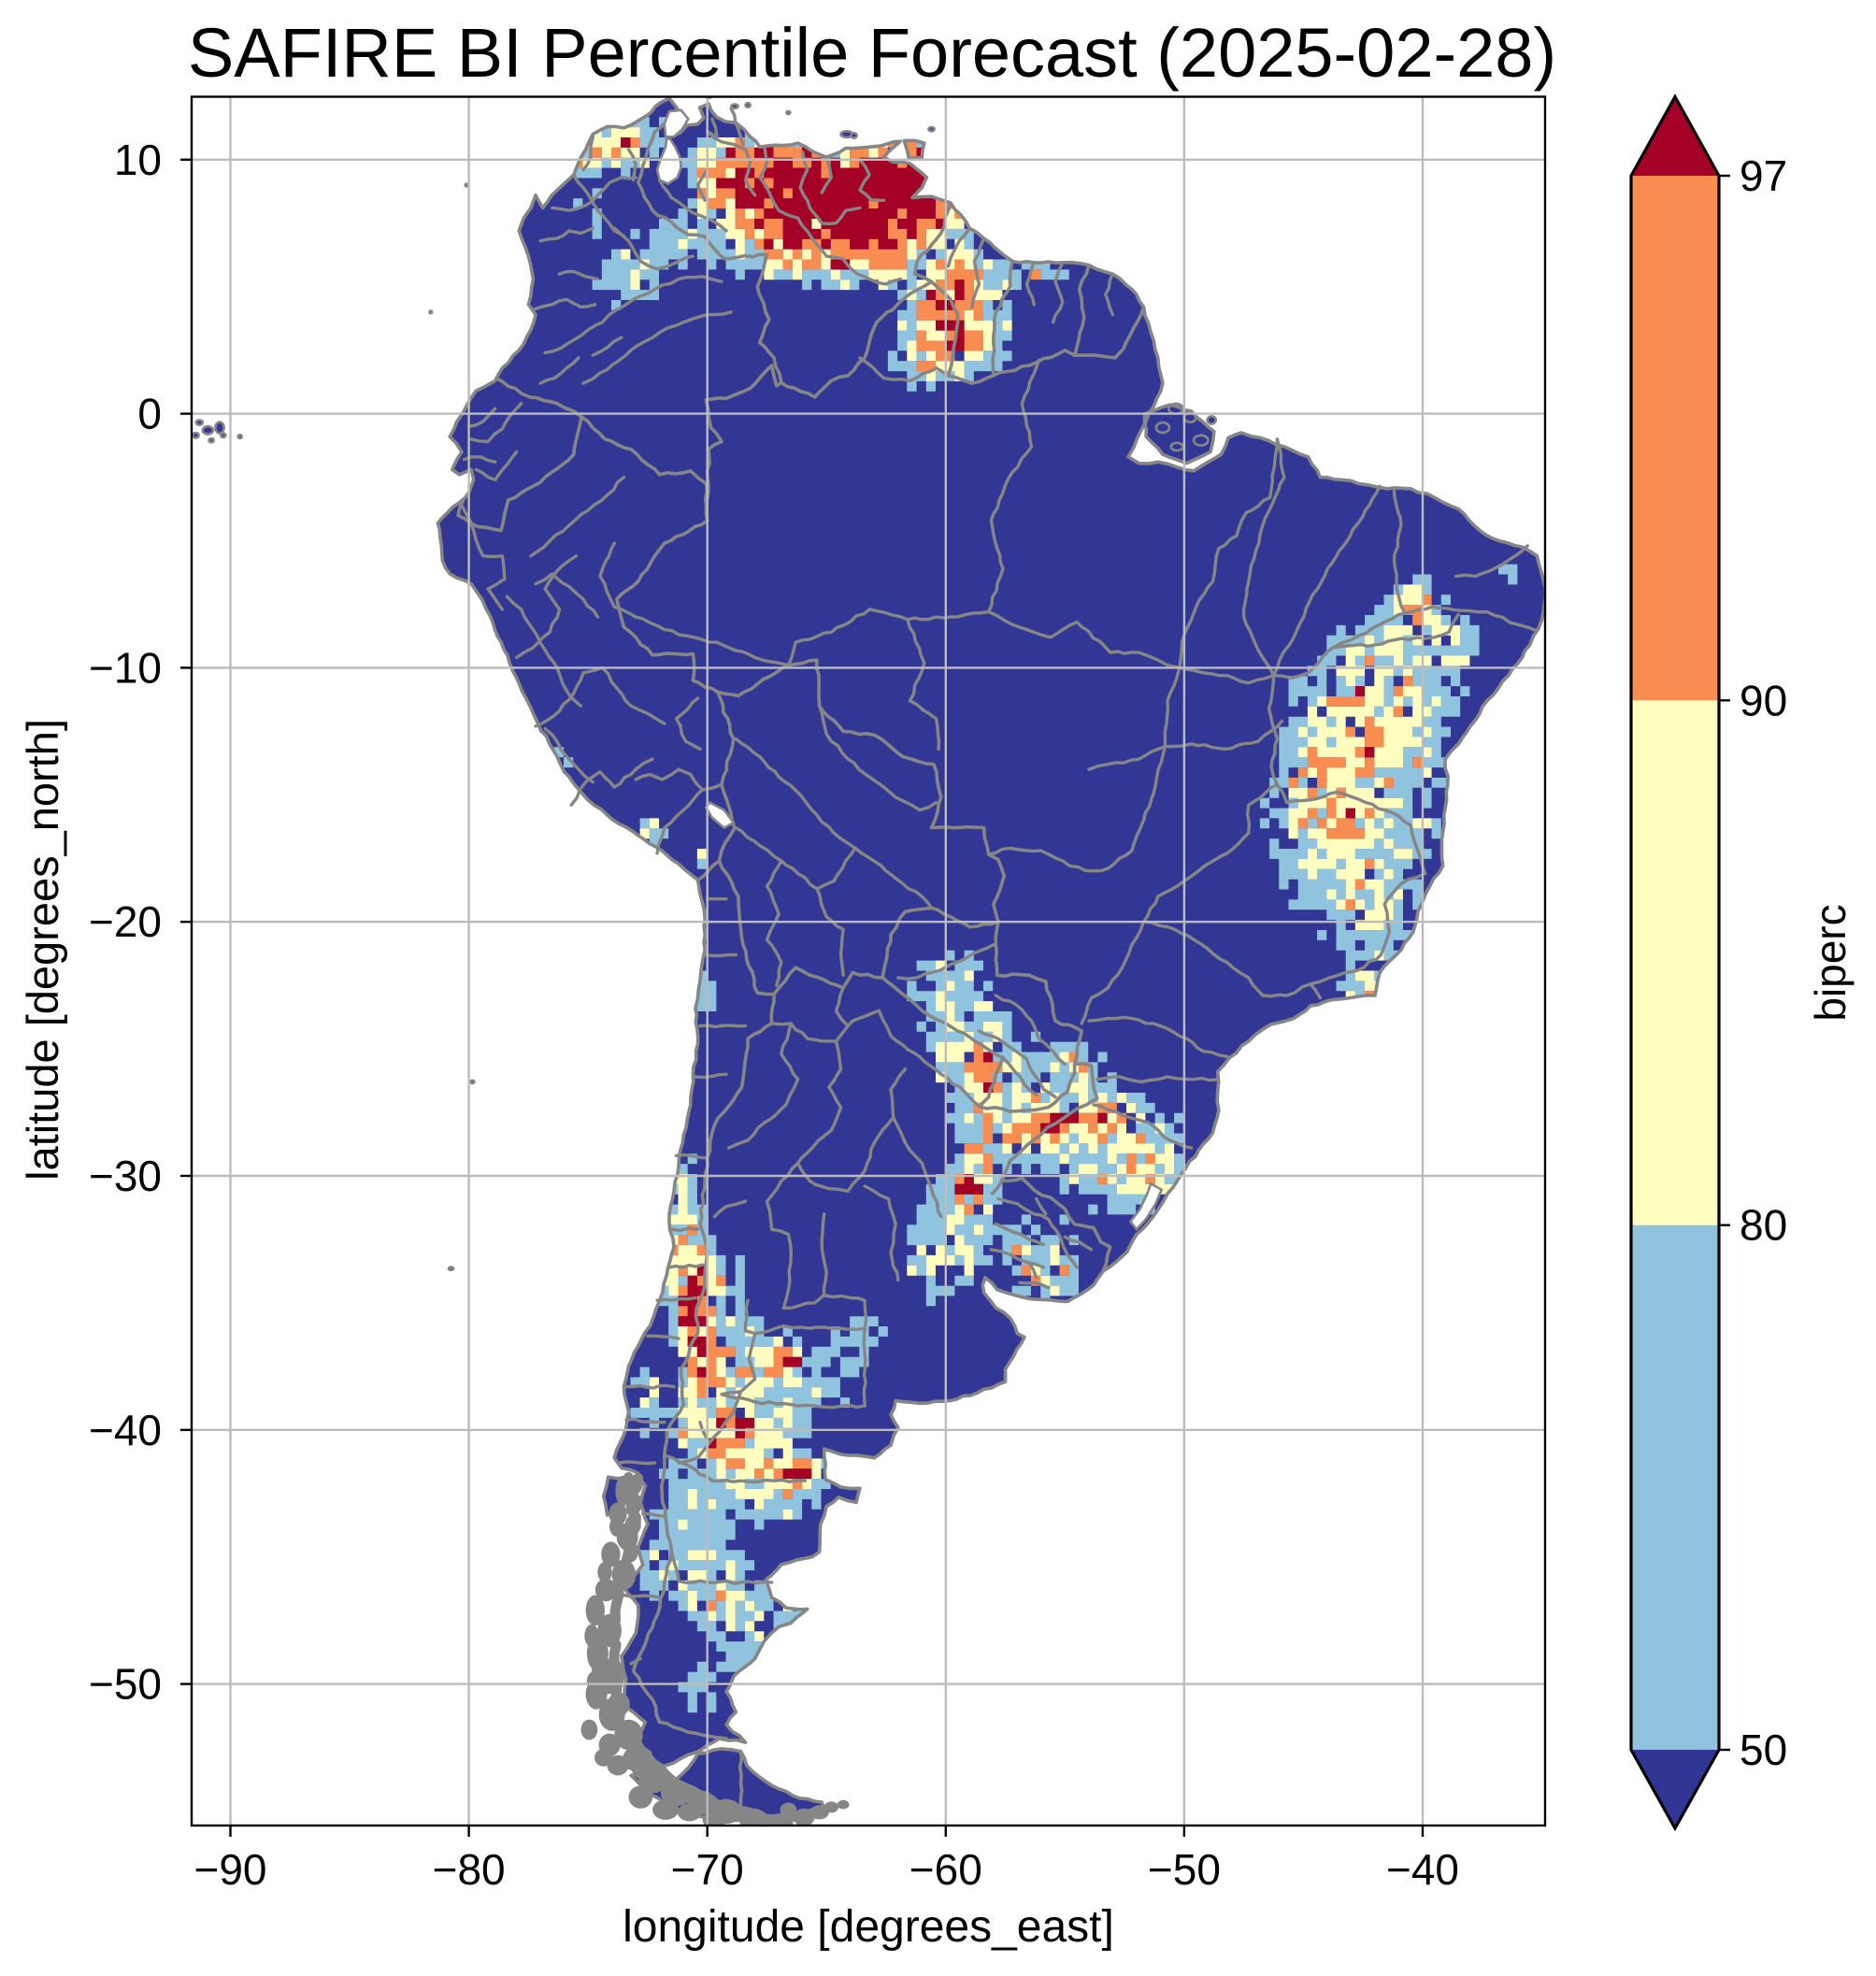  I want to click on svg-text: −10, so click(126, 667).